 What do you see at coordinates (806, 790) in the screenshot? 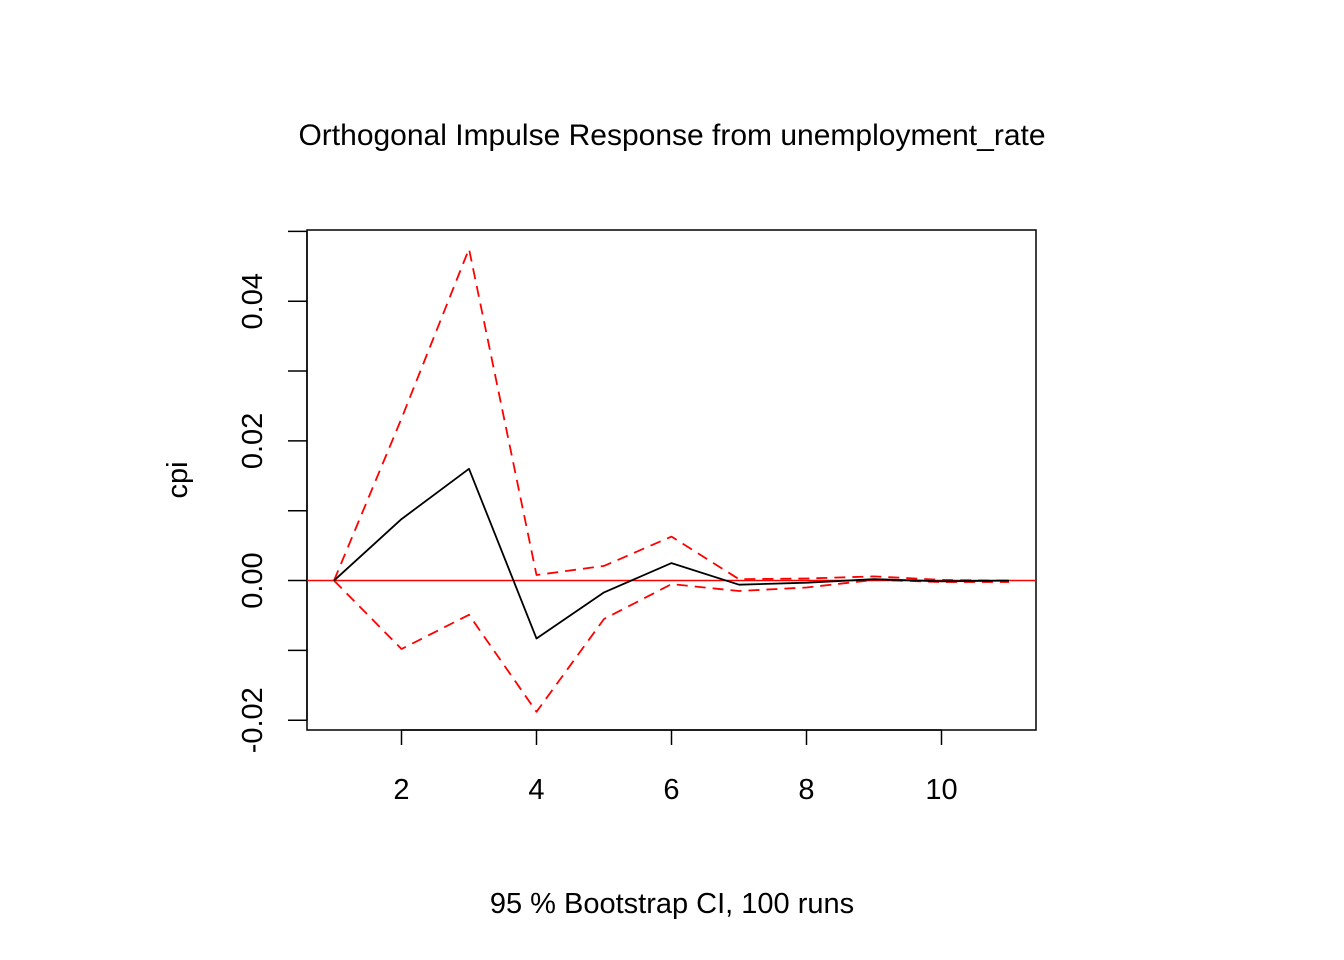
I see `x-tick-label: 8` at bounding box center [806, 790].